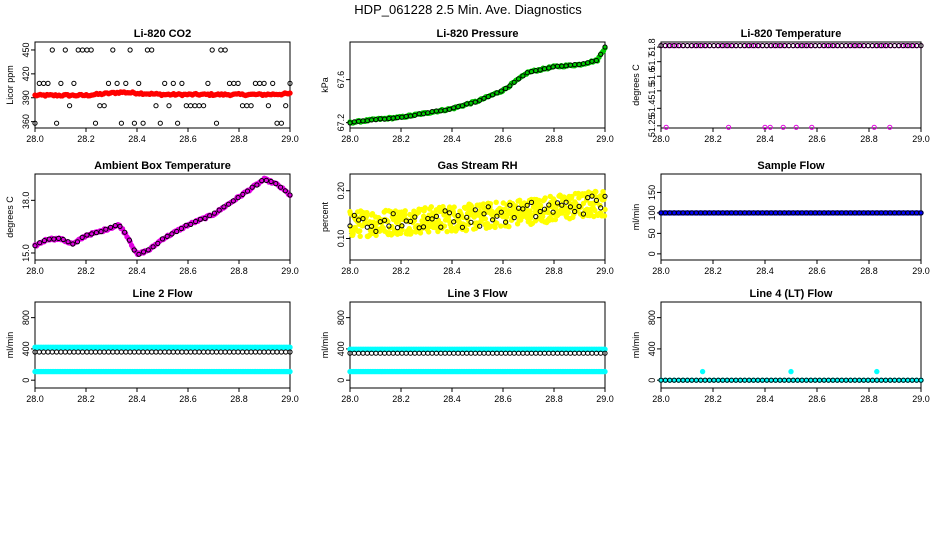  Describe the element at coordinates (341, 123) in the screenshot. I see `y-tick-label: 67.2` at that location.